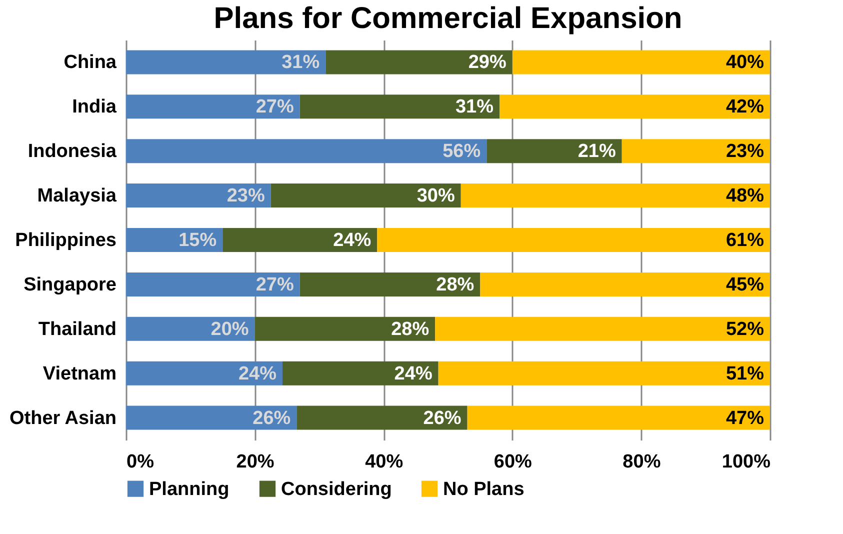 The width and height of the screenshot is (843, 534). Describe the element at coordinates (435, 196) in the screenshot. I see `data-label: 30%` at that location.